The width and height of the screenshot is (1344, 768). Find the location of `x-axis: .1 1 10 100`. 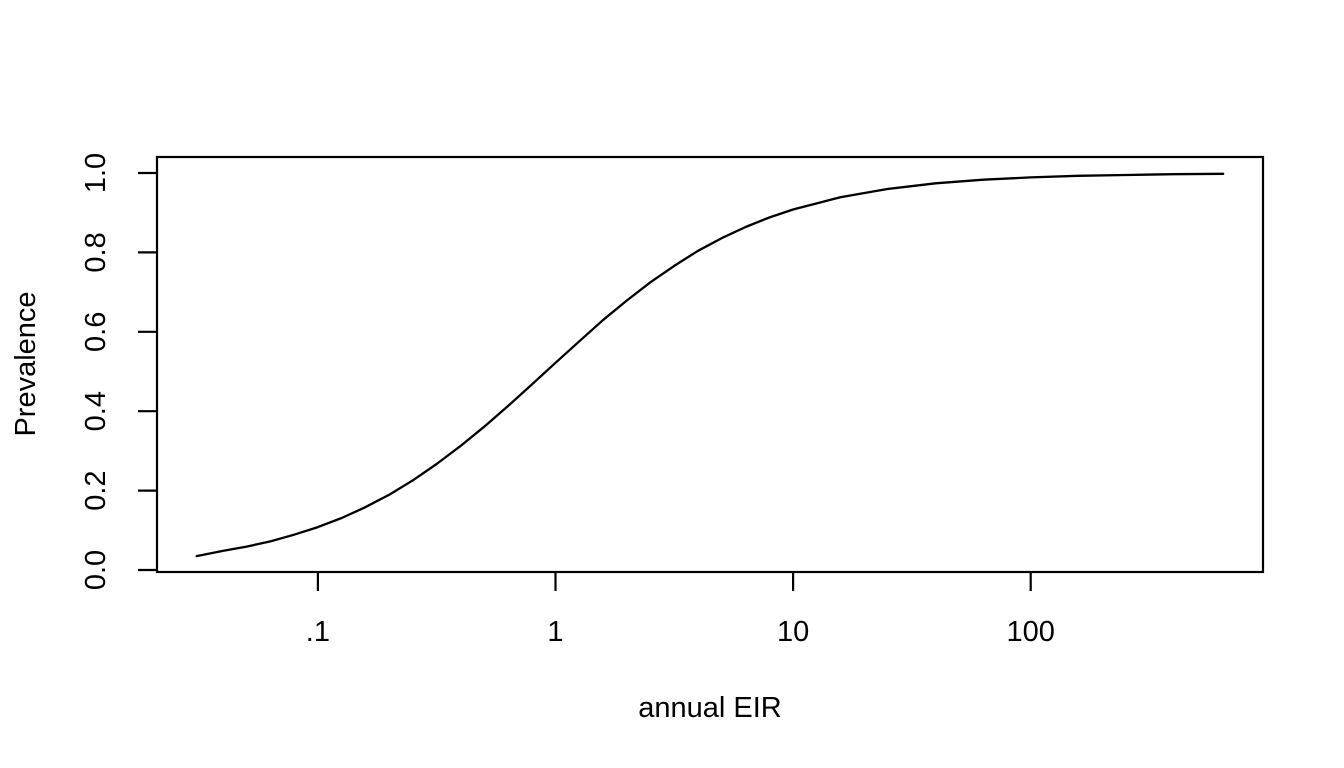

x-axis: .1 1 10 100 is located at coordinates (680, 610).